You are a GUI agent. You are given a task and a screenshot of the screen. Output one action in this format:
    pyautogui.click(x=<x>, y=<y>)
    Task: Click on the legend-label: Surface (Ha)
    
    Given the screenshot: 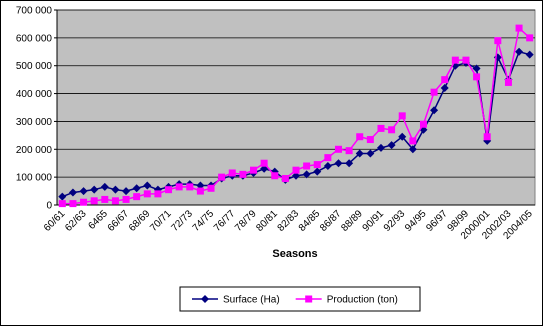 What is the action you would take?
    pyautogui.click(x=251, y=300)
    